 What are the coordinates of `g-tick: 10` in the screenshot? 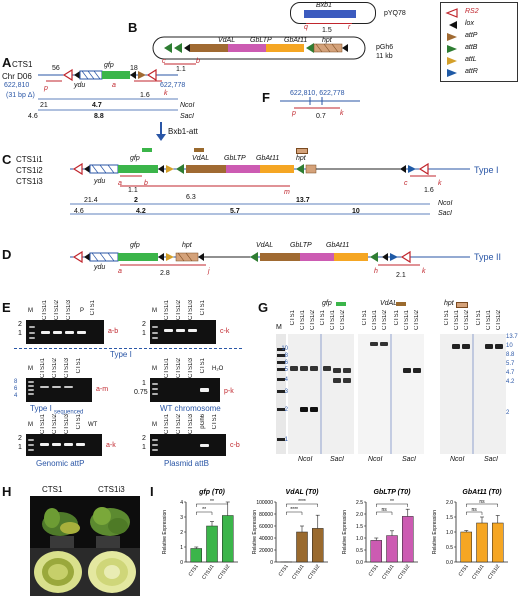 It's located at (284, 349).